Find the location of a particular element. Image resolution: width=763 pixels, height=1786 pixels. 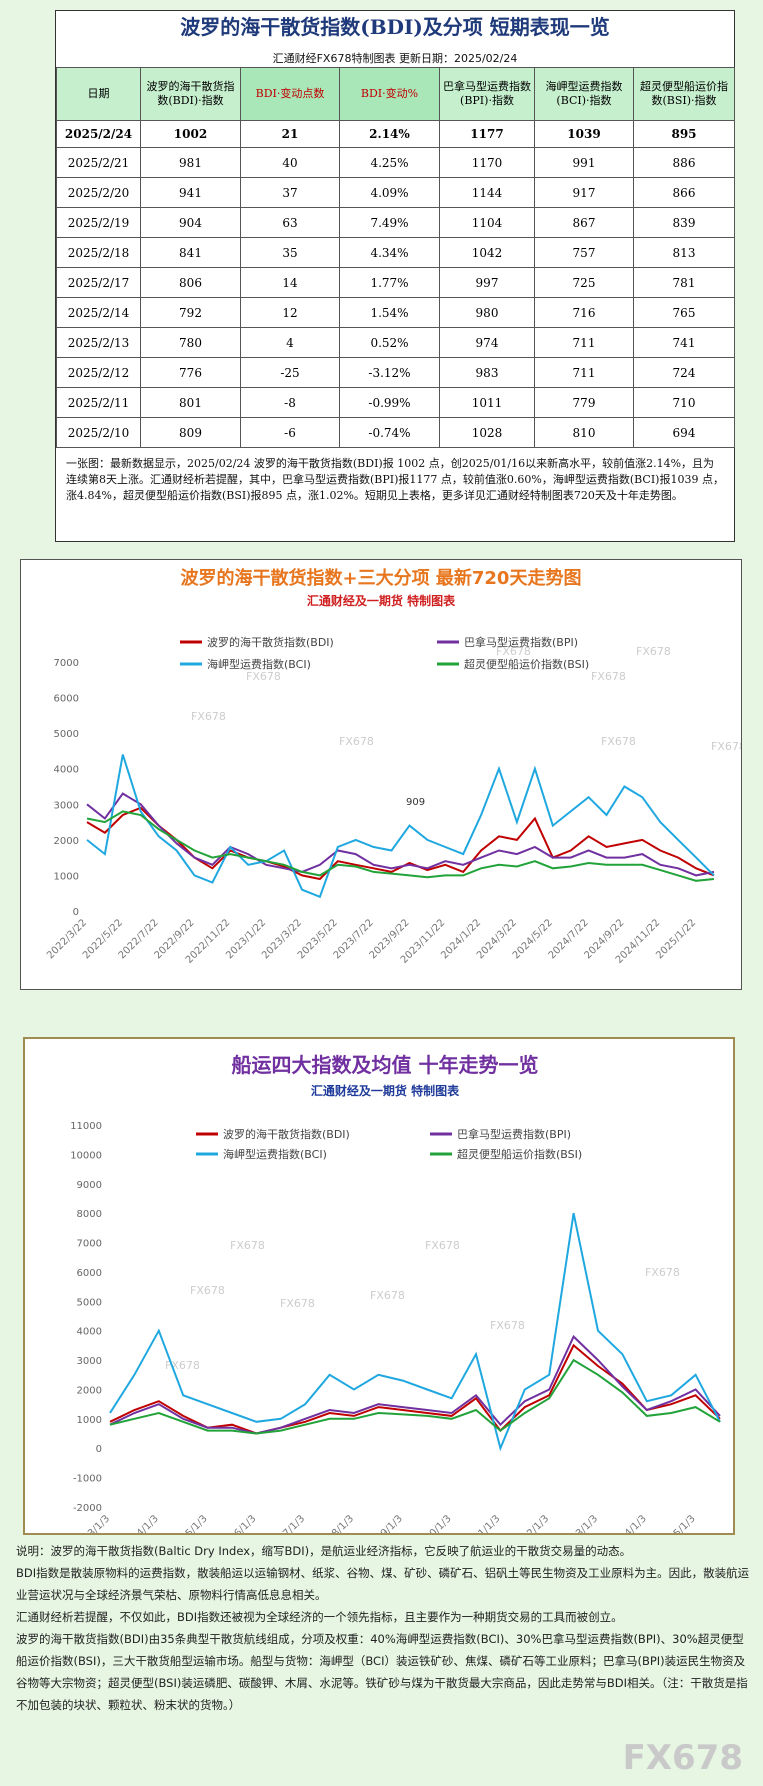

x-tick-label: 2014/1/3 is located at coordinates (141, 1523).